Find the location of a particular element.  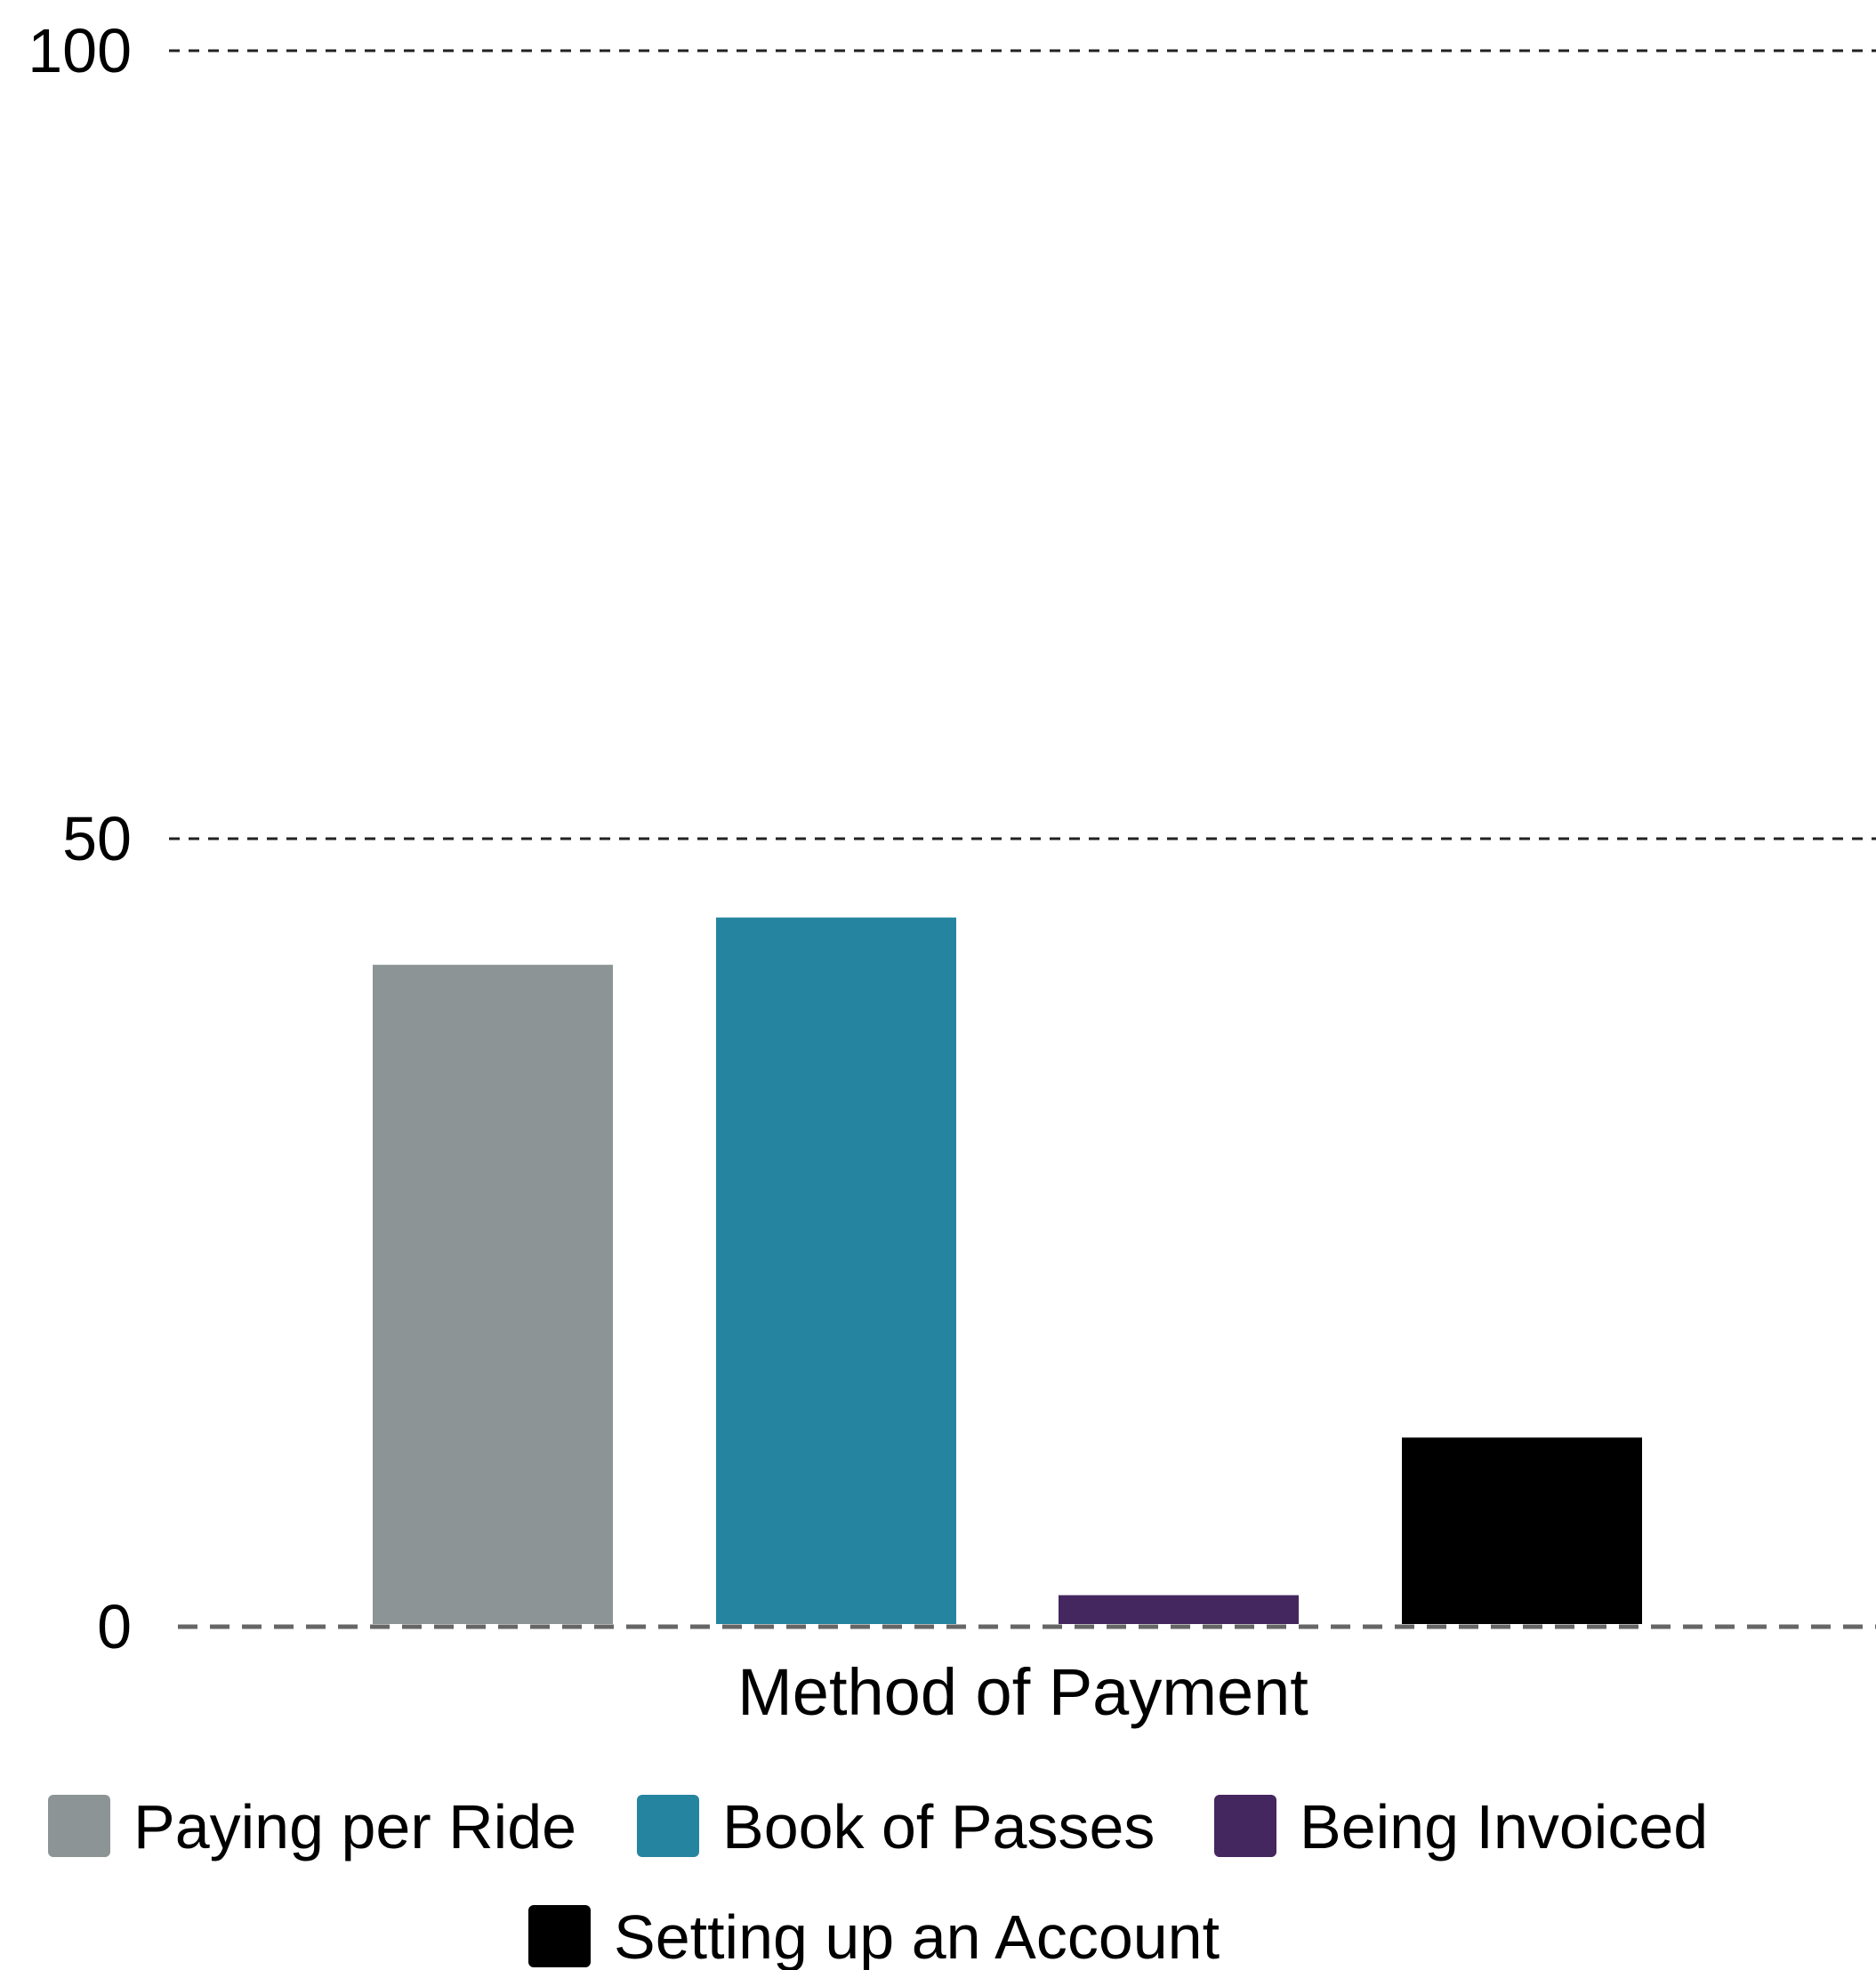

bar-being-invoiced is located at coordinates (1179, 1609).